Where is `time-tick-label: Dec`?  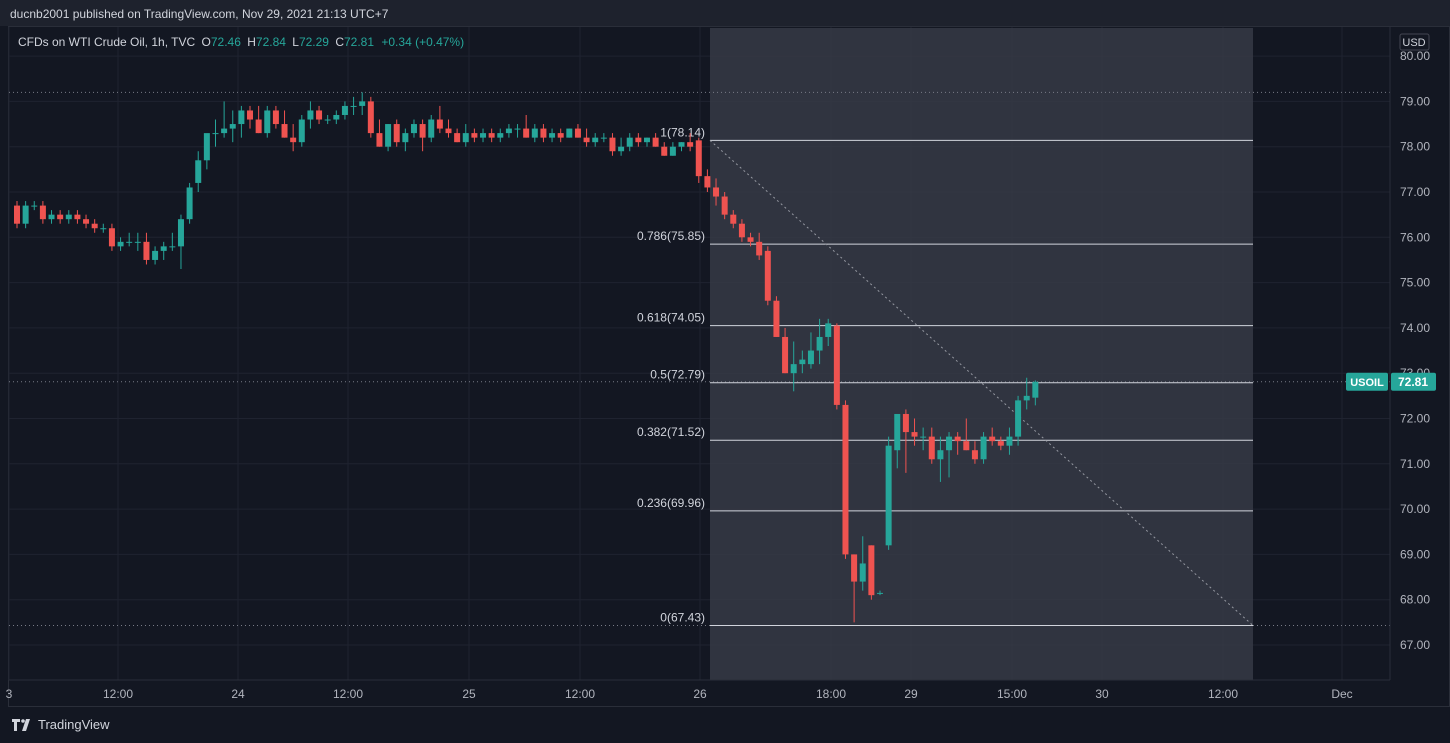
time-tick-label: Dec is located at coordinates (1341, 694).